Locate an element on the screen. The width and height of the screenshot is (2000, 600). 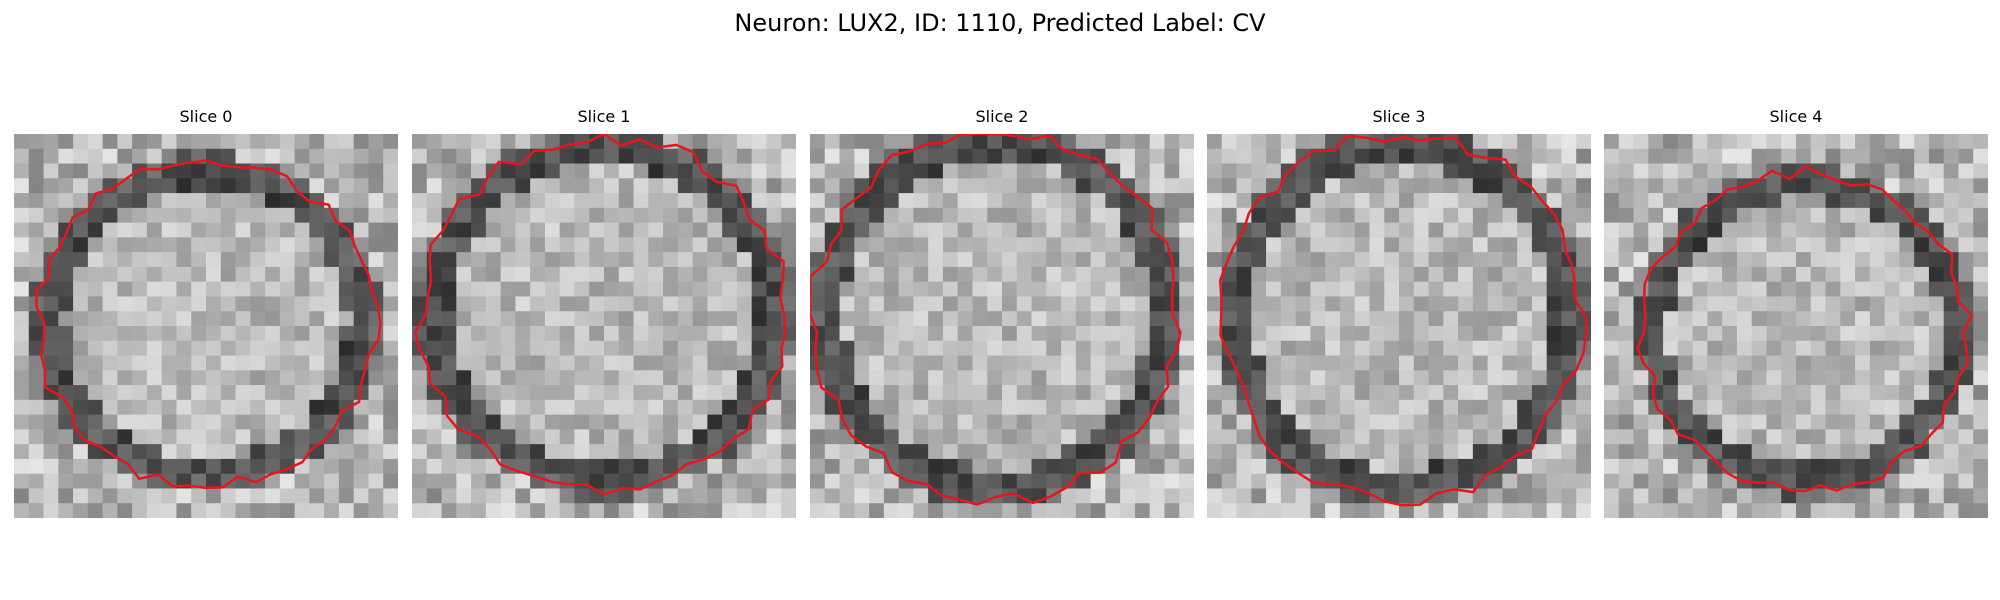
slice-title-0: Slice 0 is located at coordinates (206, 117).